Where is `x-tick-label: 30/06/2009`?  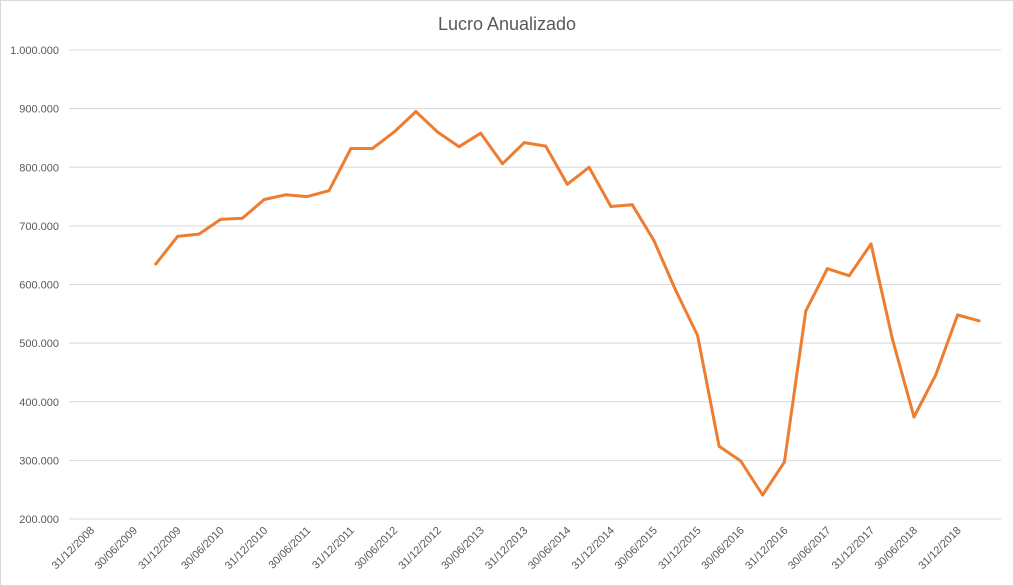 x-tick-label: 30/06/2009 is located at coordinates (116, 548).